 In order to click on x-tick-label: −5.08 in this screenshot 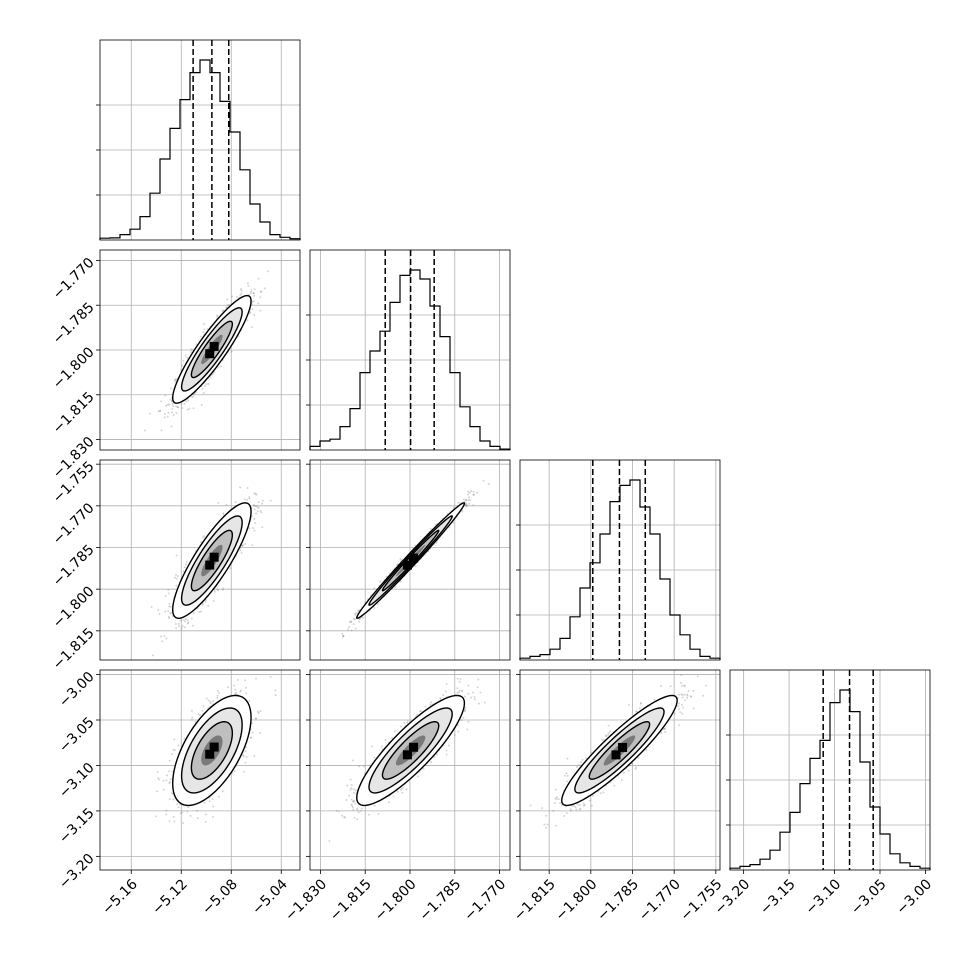, I will do `click(220, 897)`.